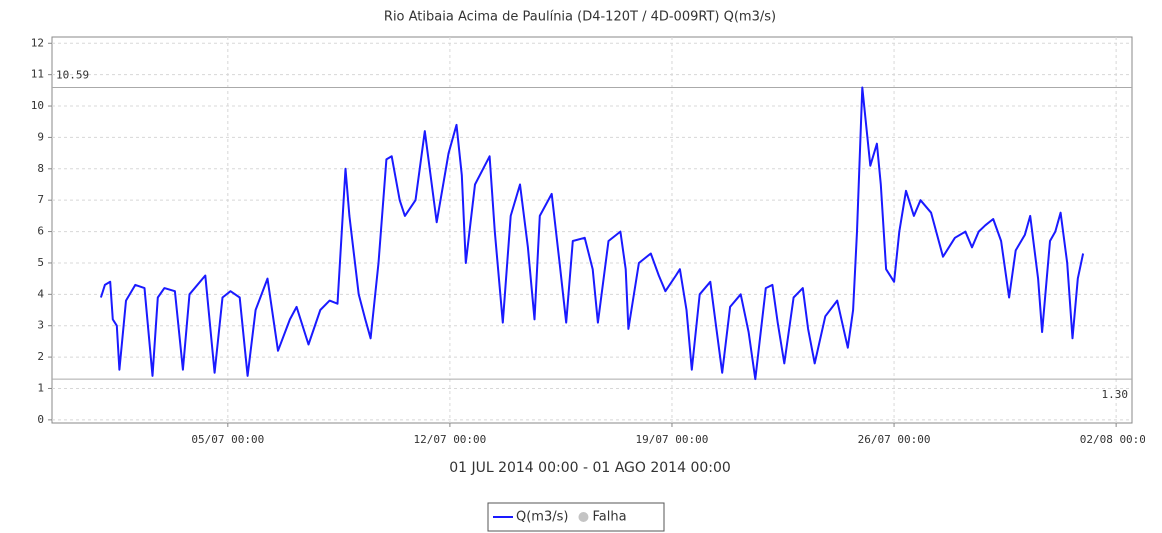 Image resolution: width=1162 pixels, height=533 pixels. What do you see at coordinates (590, 468) in the screenshot?
I see `x-axis-label: 01 JUL 2014 00:00 - 01 AGO 2014 00:00` at bounding box center [590, 468].